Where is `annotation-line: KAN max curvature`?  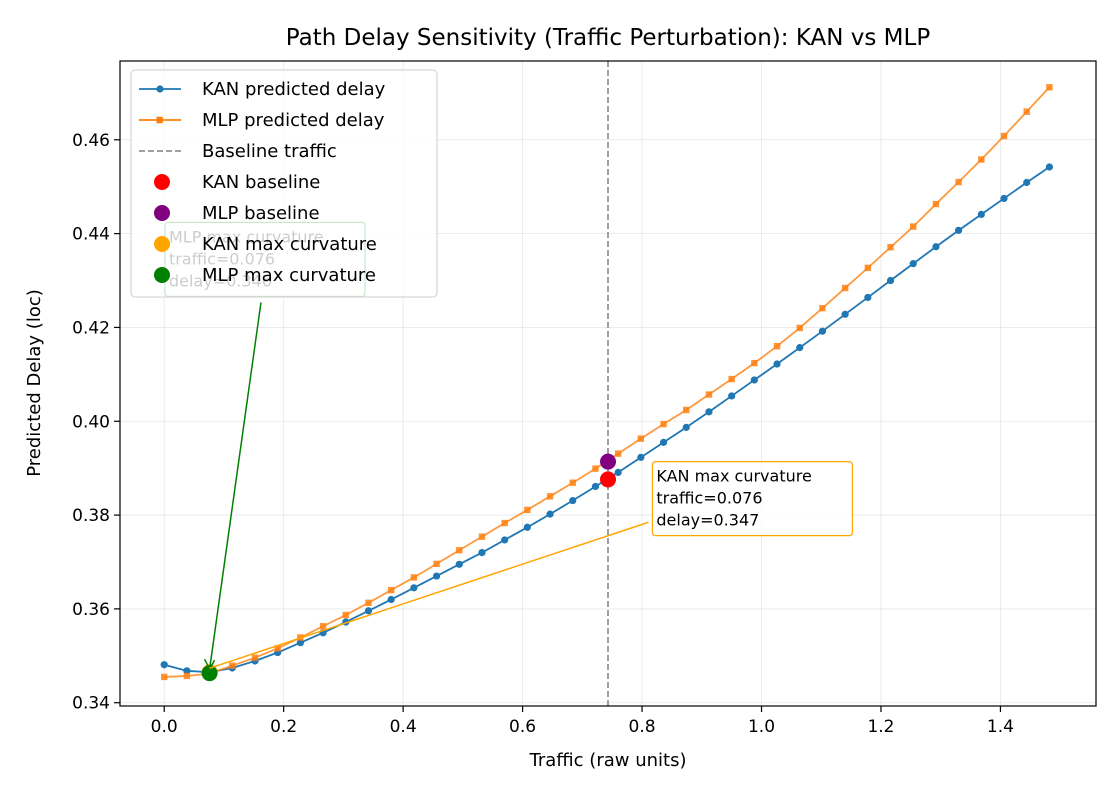 annotation-line: KAN max curvature is located at coordinates (733, 476).